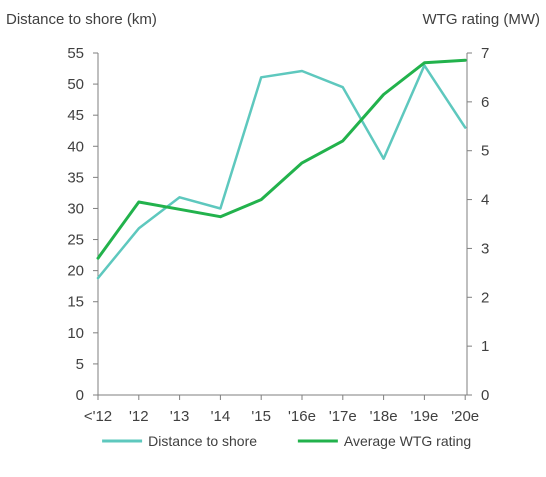  What do you see at coordinates (75, 302) in the screenshot?
I see `left-tick-label: 15` at bounding box center [75, 302].